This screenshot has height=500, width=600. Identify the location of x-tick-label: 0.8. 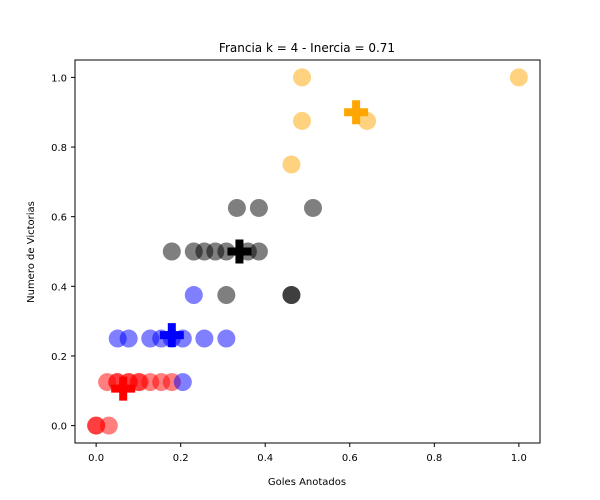
(434, 458).